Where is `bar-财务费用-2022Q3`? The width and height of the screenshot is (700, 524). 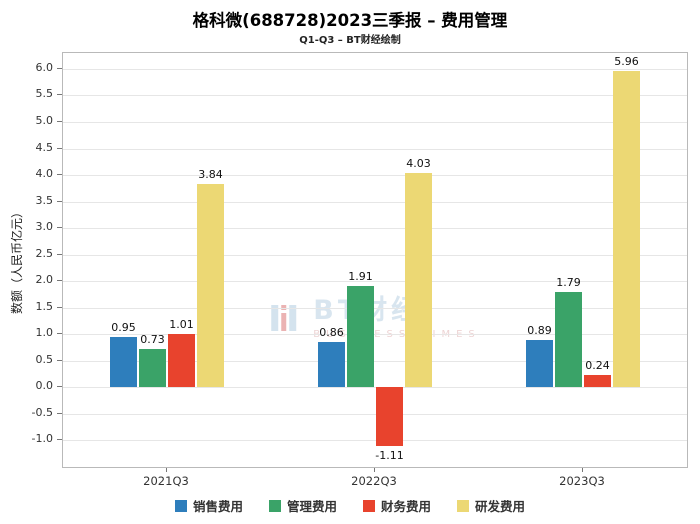
bar-财务费用-2022Q3 is located at coordinates (389, 417).